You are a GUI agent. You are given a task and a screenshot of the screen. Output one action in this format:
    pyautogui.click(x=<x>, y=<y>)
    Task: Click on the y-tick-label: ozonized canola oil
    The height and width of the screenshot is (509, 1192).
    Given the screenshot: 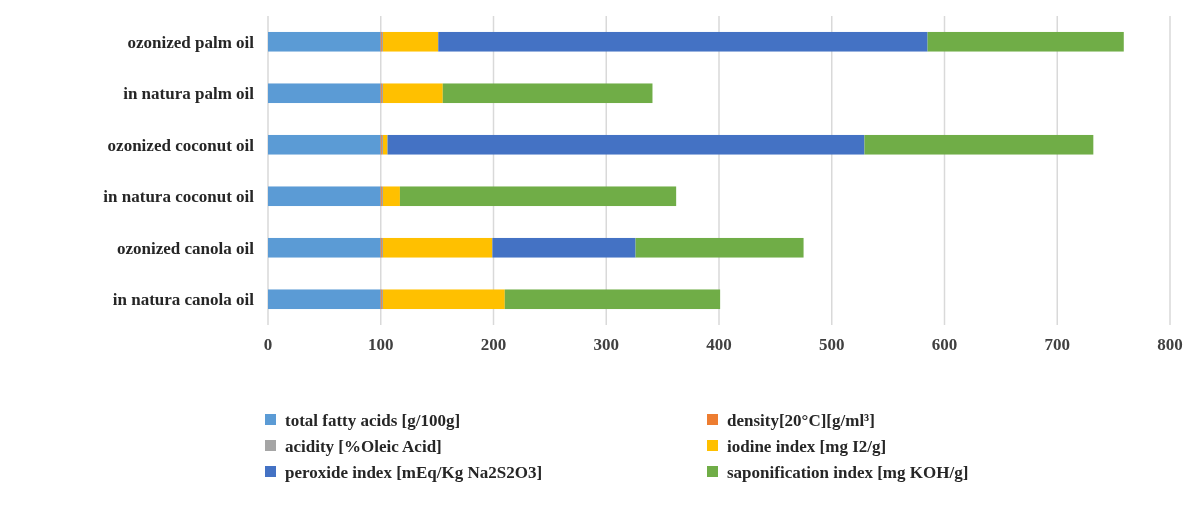 What is the action you would take?
    pyautogui.click(x=186, y=248)
    